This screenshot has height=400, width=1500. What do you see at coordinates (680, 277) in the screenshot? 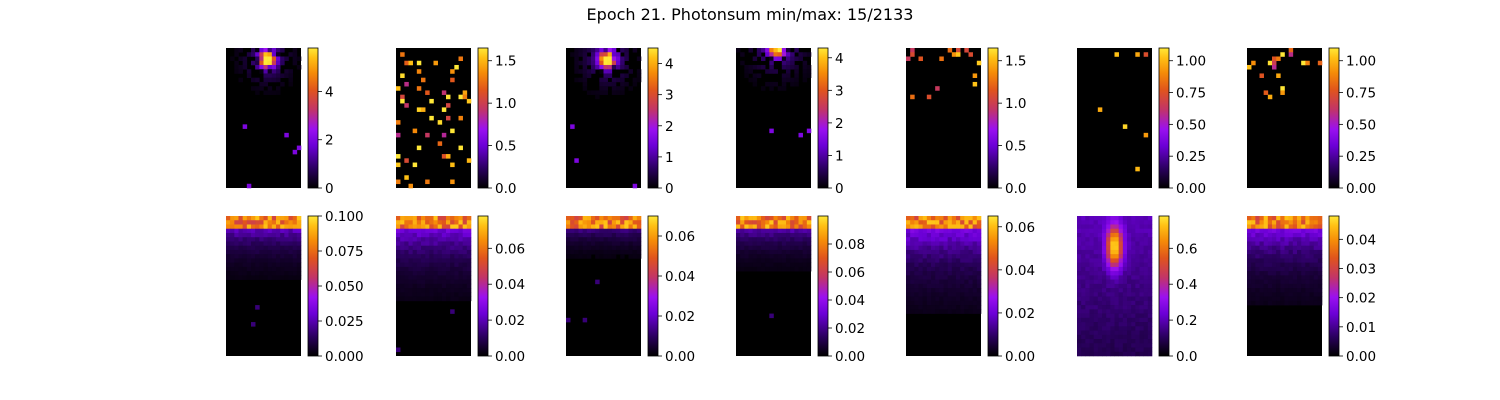
I see `colorbar-tick-label: 0.04` at bounding box center [680, 277].